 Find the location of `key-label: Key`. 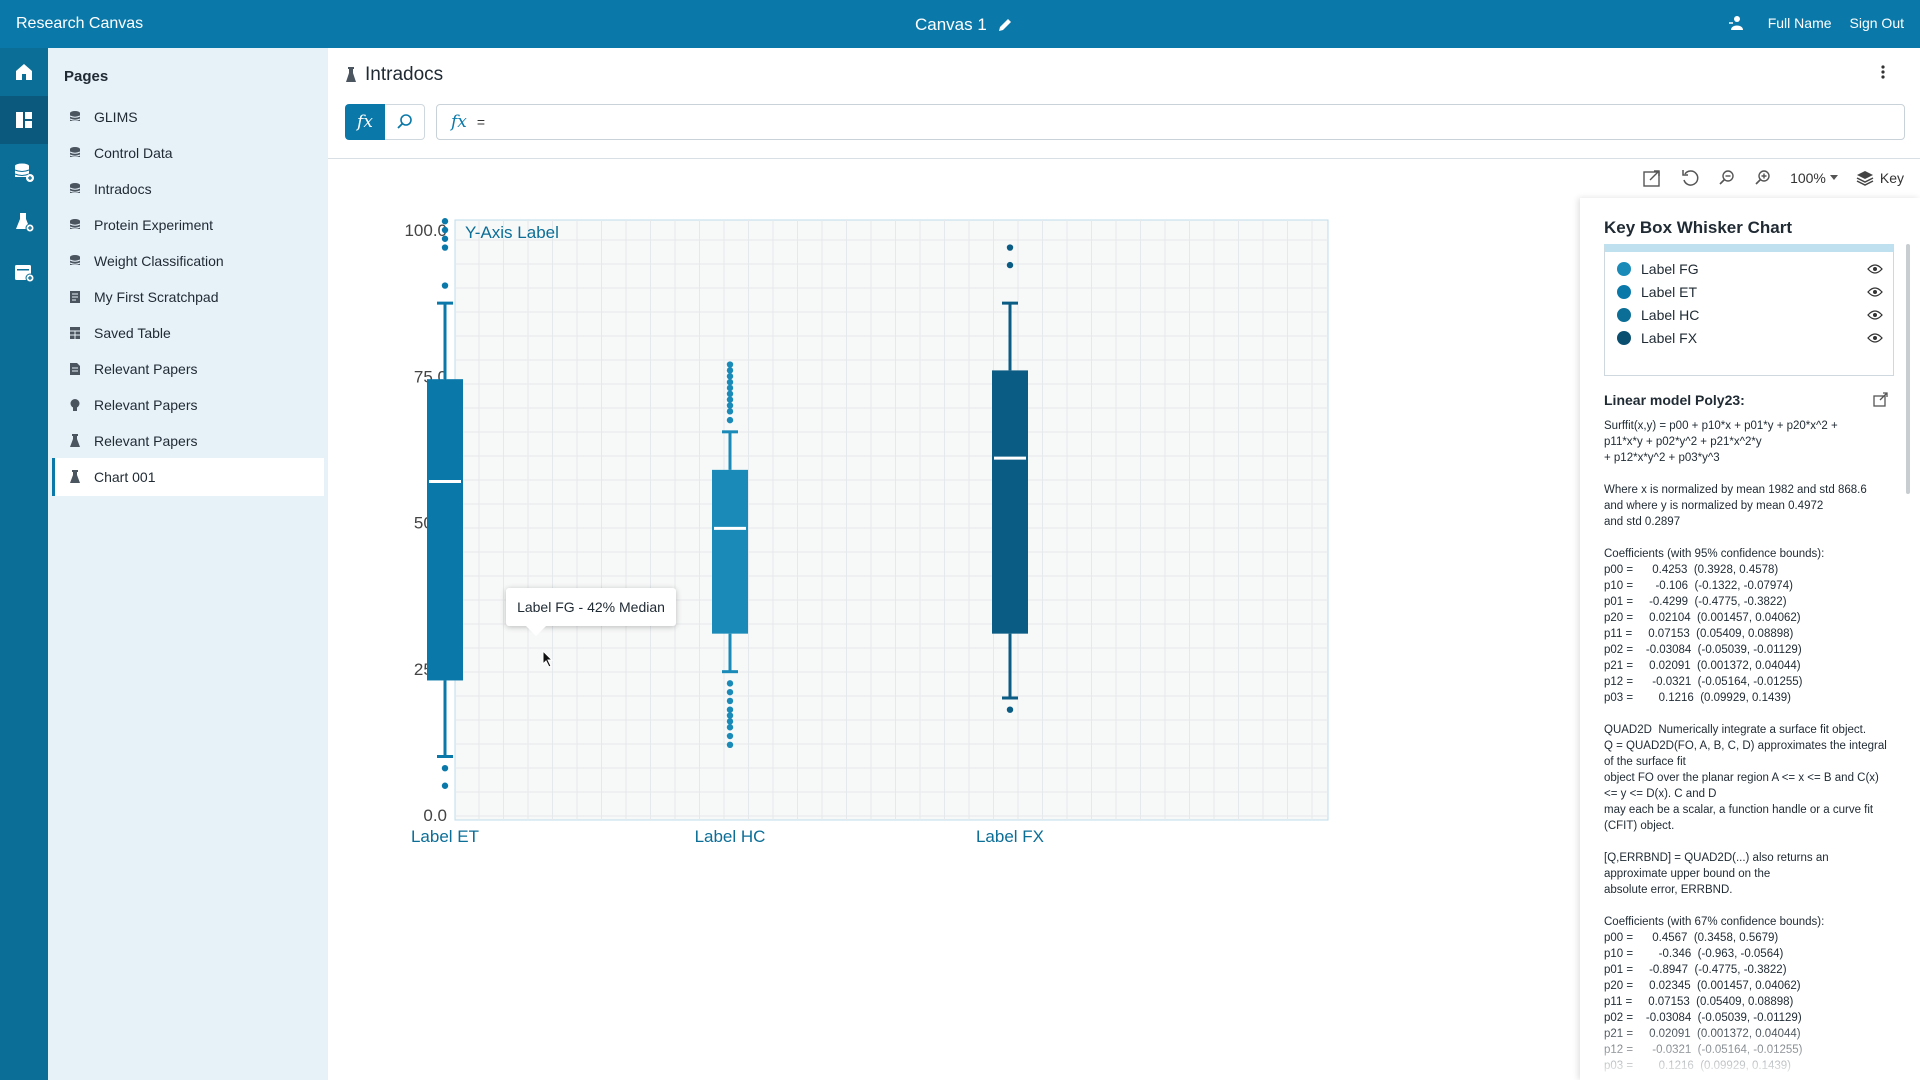

key-label: Key is located at coordinates (1891, 178).